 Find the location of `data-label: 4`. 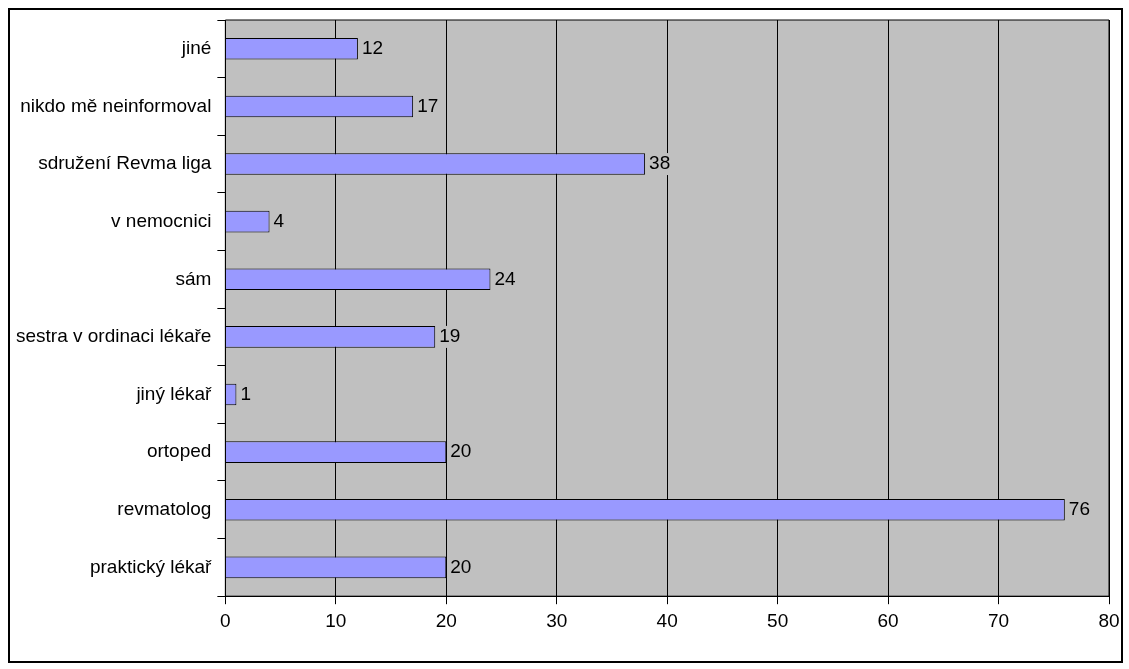

data-label: 4 is located at coordinates (279, 220).